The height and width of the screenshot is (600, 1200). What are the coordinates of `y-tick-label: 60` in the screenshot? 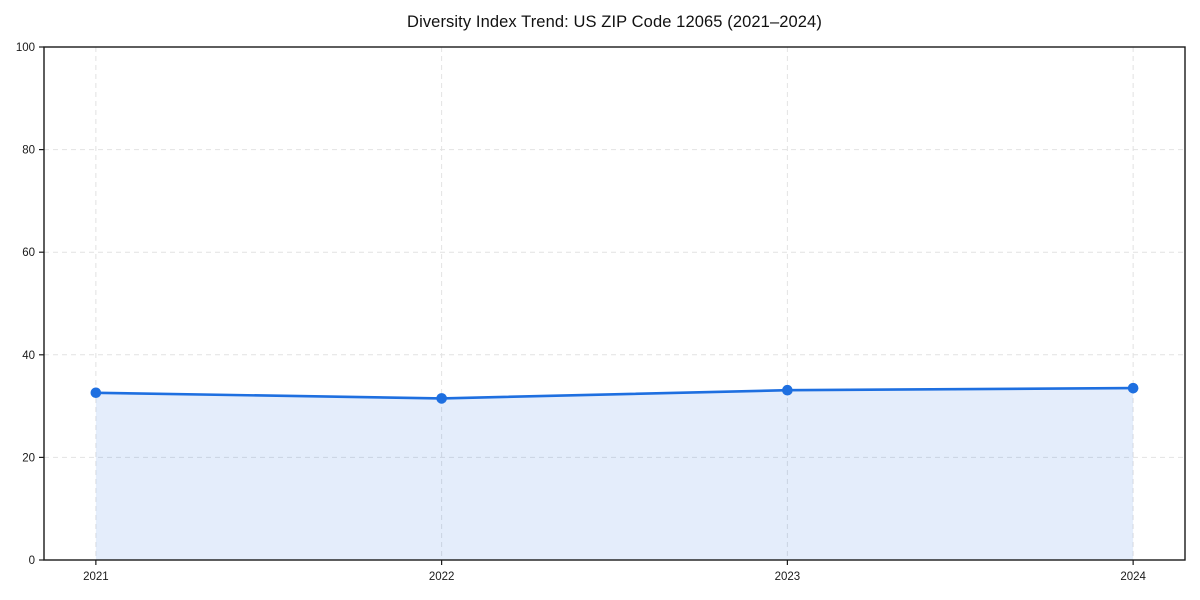 It's located at (28, 253).